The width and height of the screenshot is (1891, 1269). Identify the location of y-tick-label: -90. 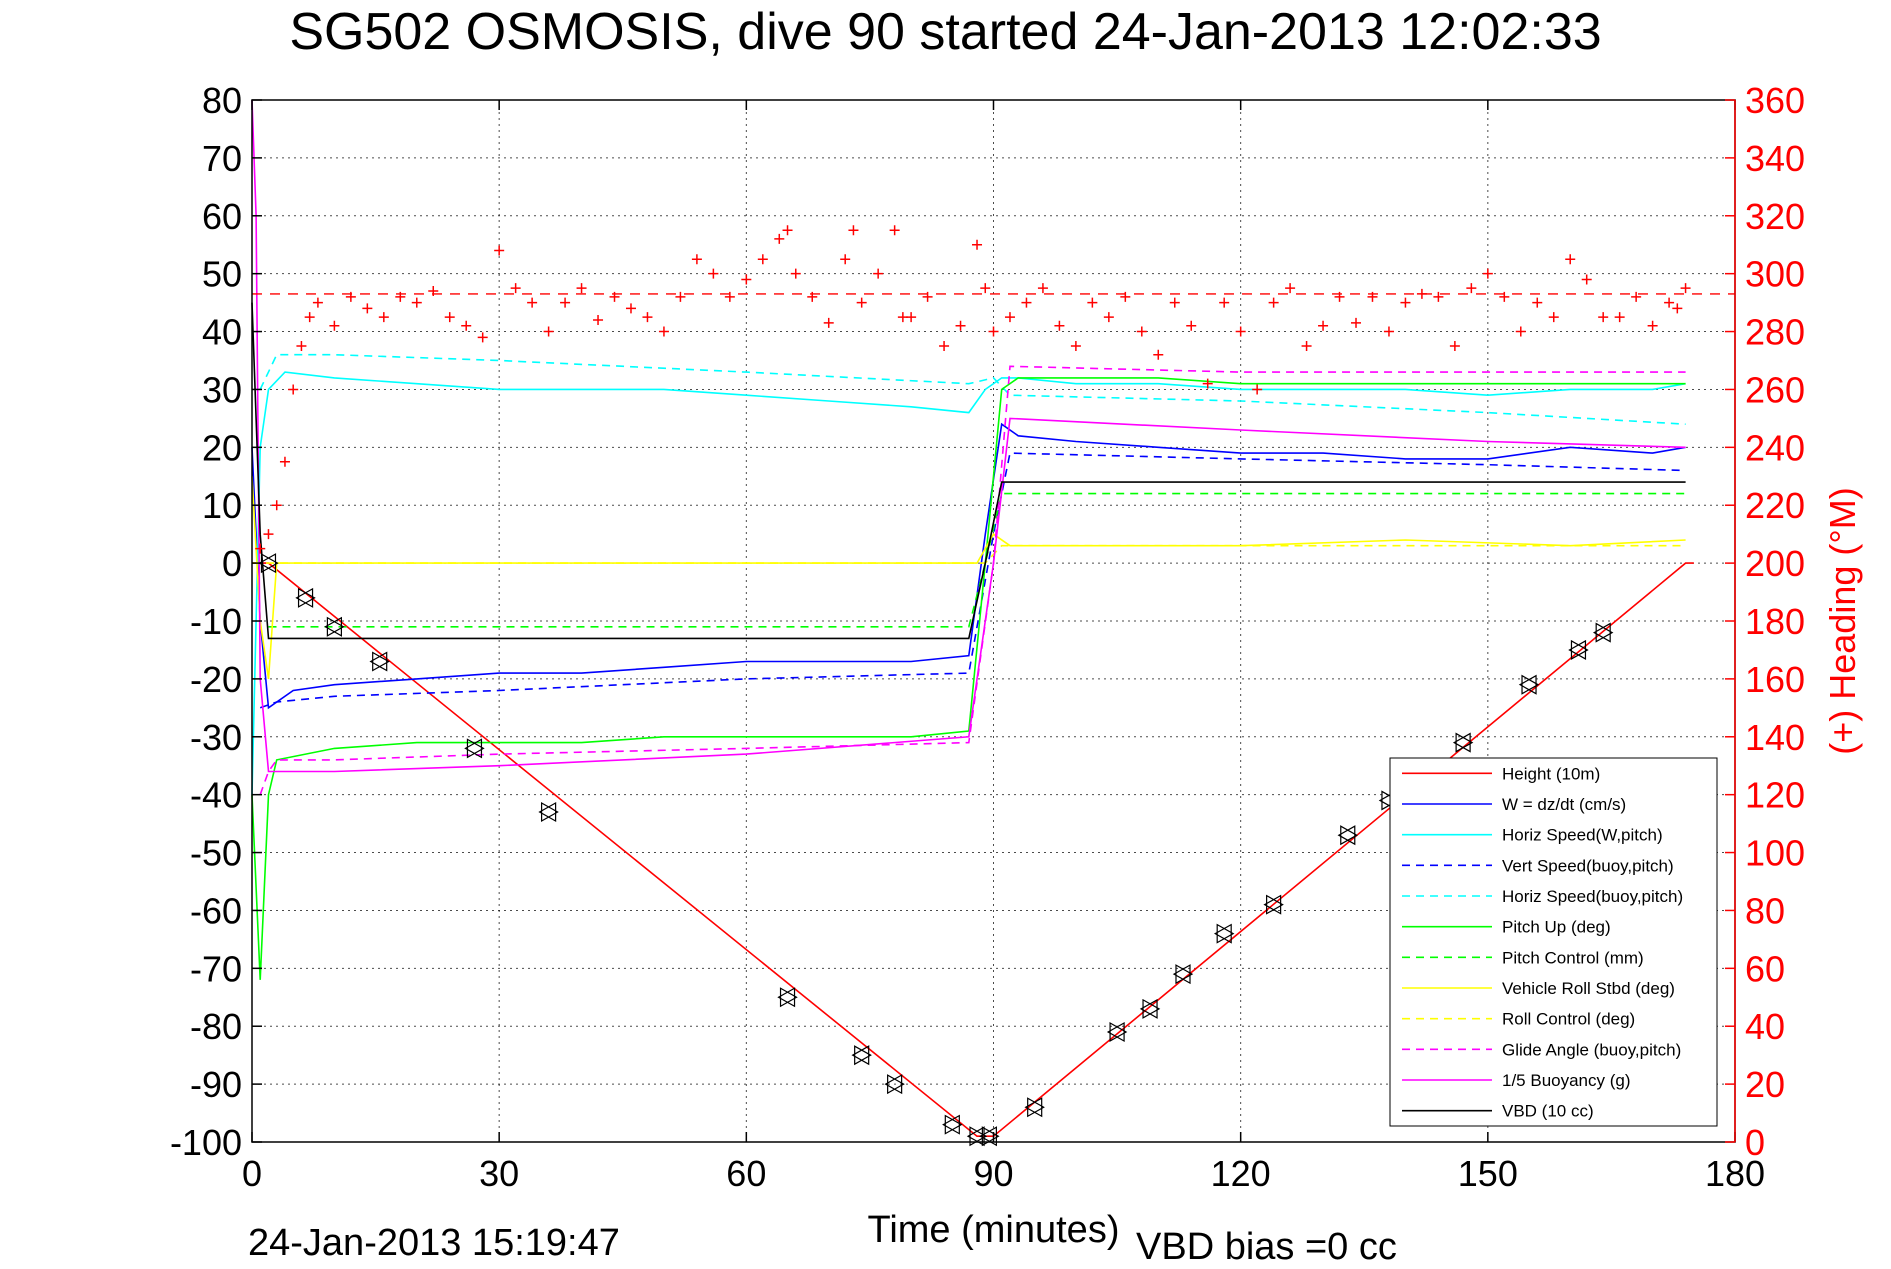
(216, 1084).